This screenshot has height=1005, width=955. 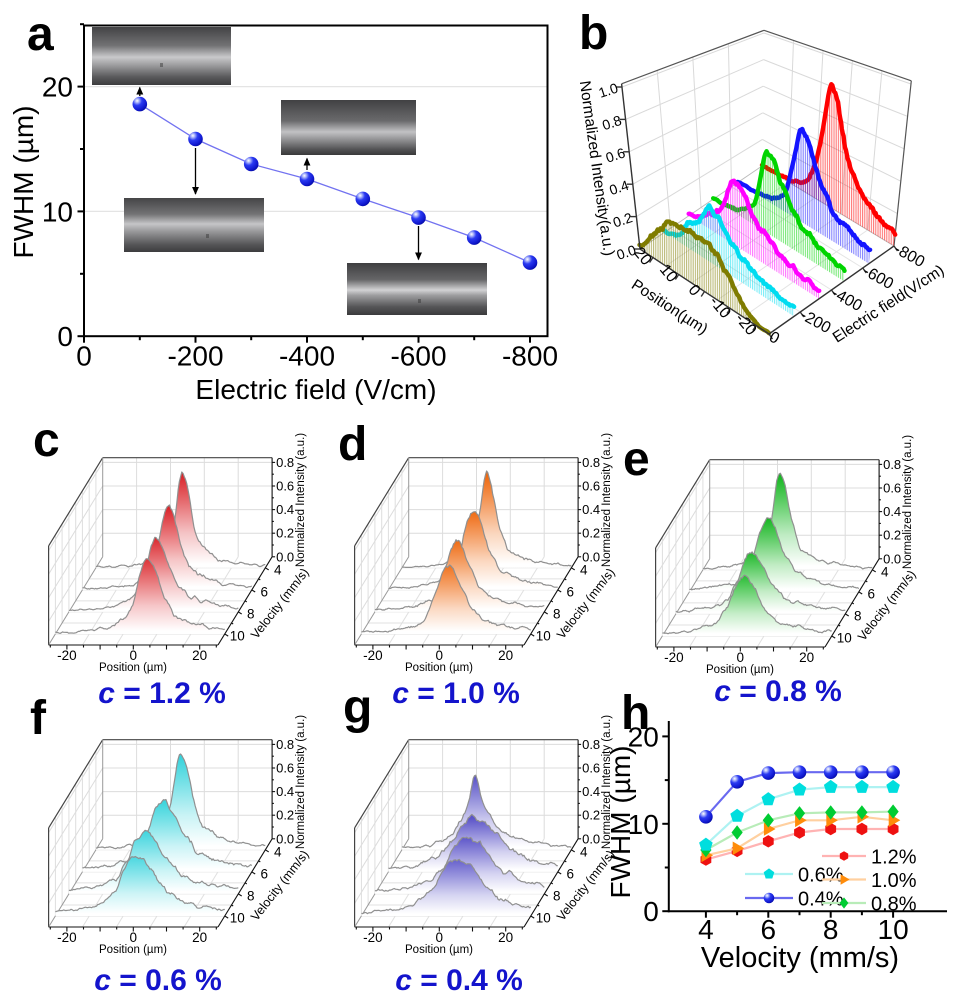 What do you see at coordinates (821, 900) in the screenshot?
I see `svg-text: 0.4%` at bounding box center [821, 900].